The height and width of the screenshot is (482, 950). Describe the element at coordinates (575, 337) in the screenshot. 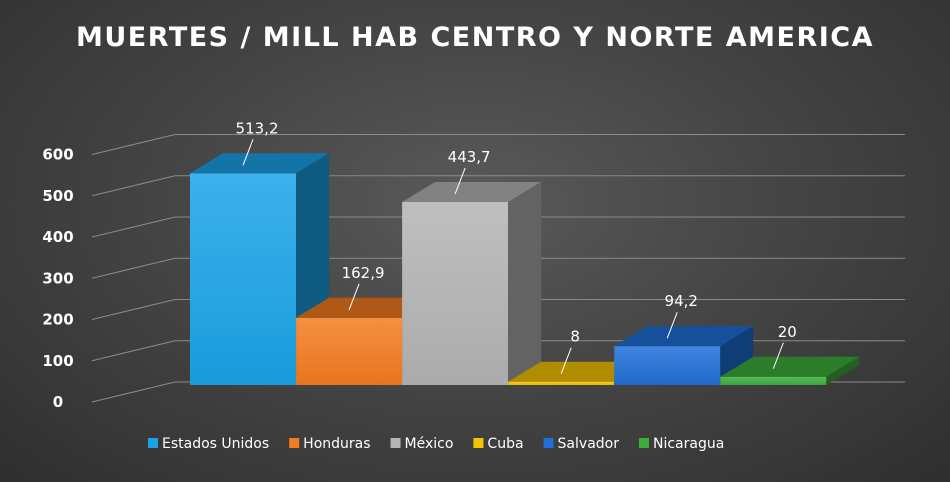

I see `data-label-3: 8` at that location.